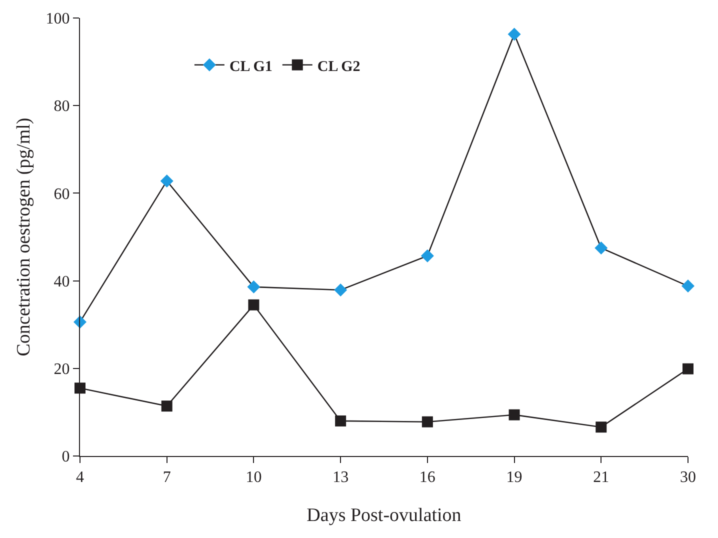 This screenshot has height=538, width=718. I want to click on x-axis-title: Days Post-ovulation, so click(384, 515).